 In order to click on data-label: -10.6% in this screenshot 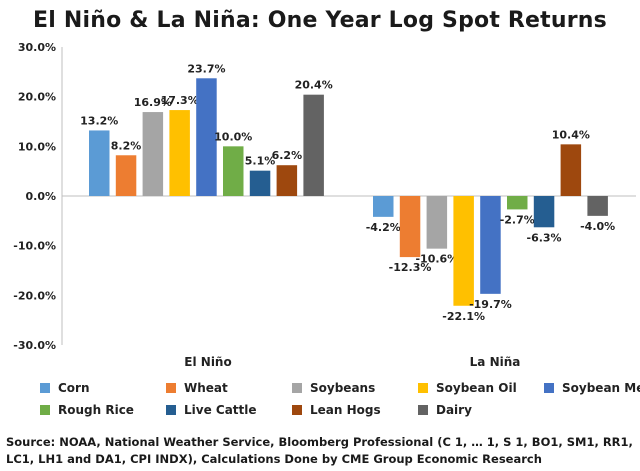, I will do `click(436, 259)`.